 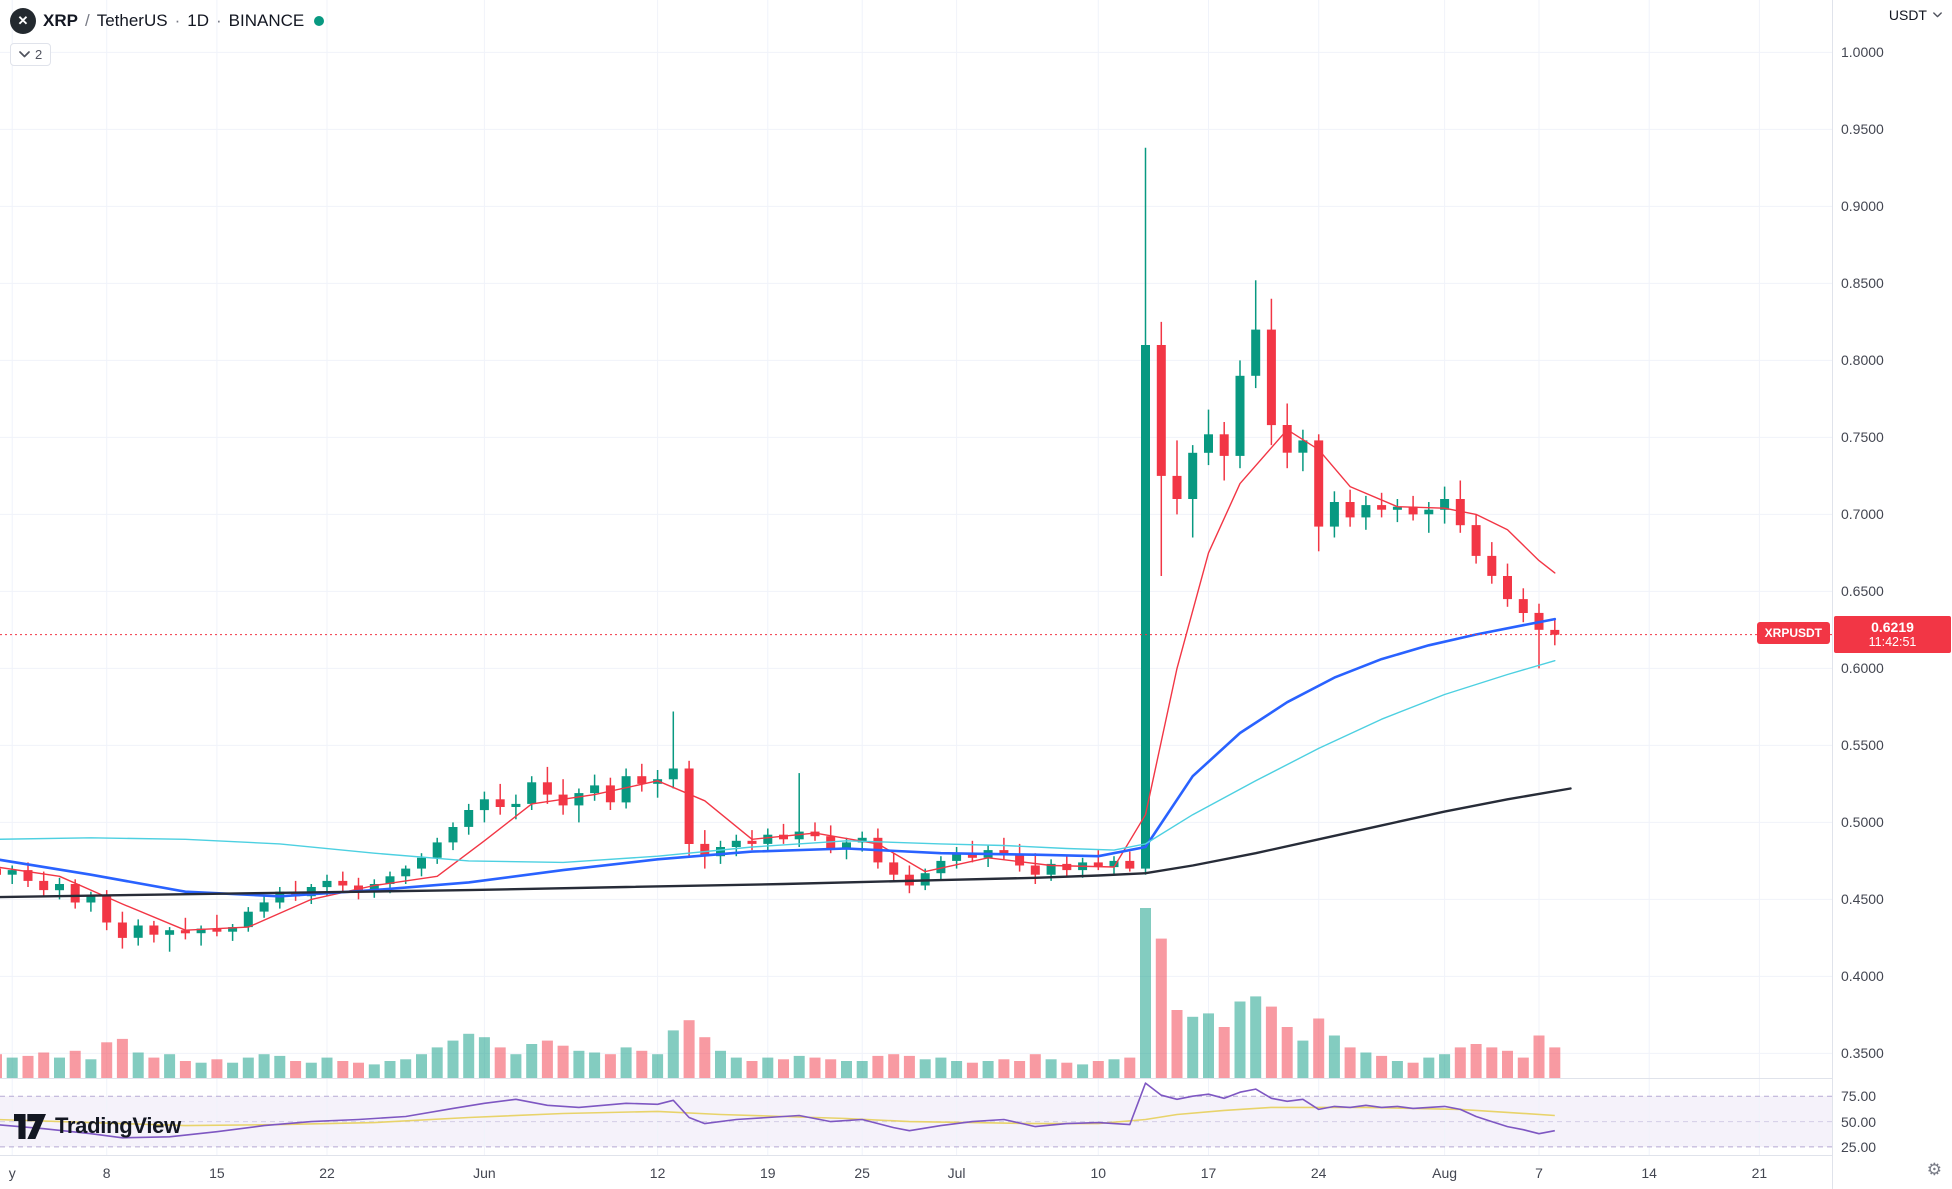 I want to click on price-tick-label: 0.4000, so click(x=1862, y=976).